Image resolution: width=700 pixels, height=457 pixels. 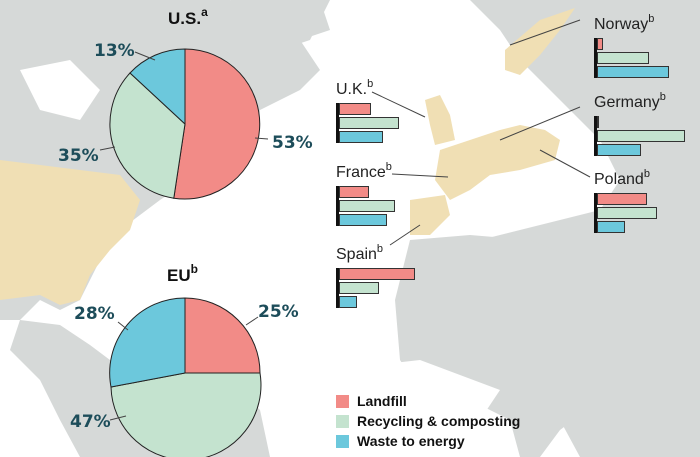 I want to click on country-chart-germany: Germanyb, so click(x=639, y=123).